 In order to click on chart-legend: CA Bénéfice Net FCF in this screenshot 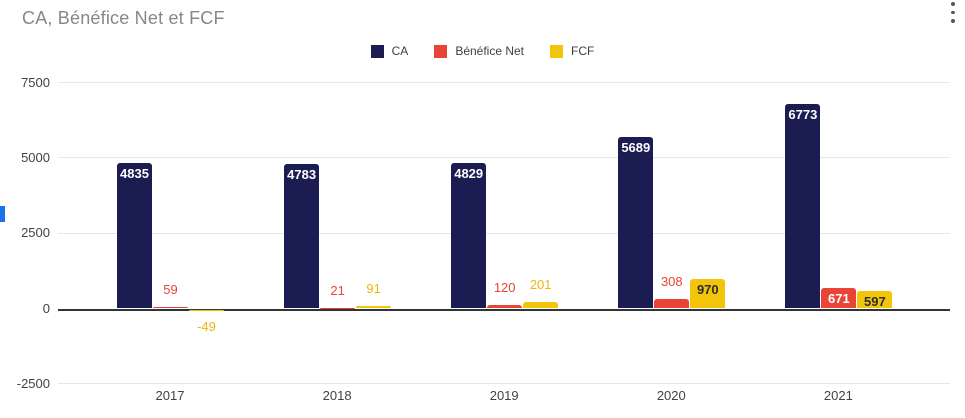, I will do `click(482, 51)`.